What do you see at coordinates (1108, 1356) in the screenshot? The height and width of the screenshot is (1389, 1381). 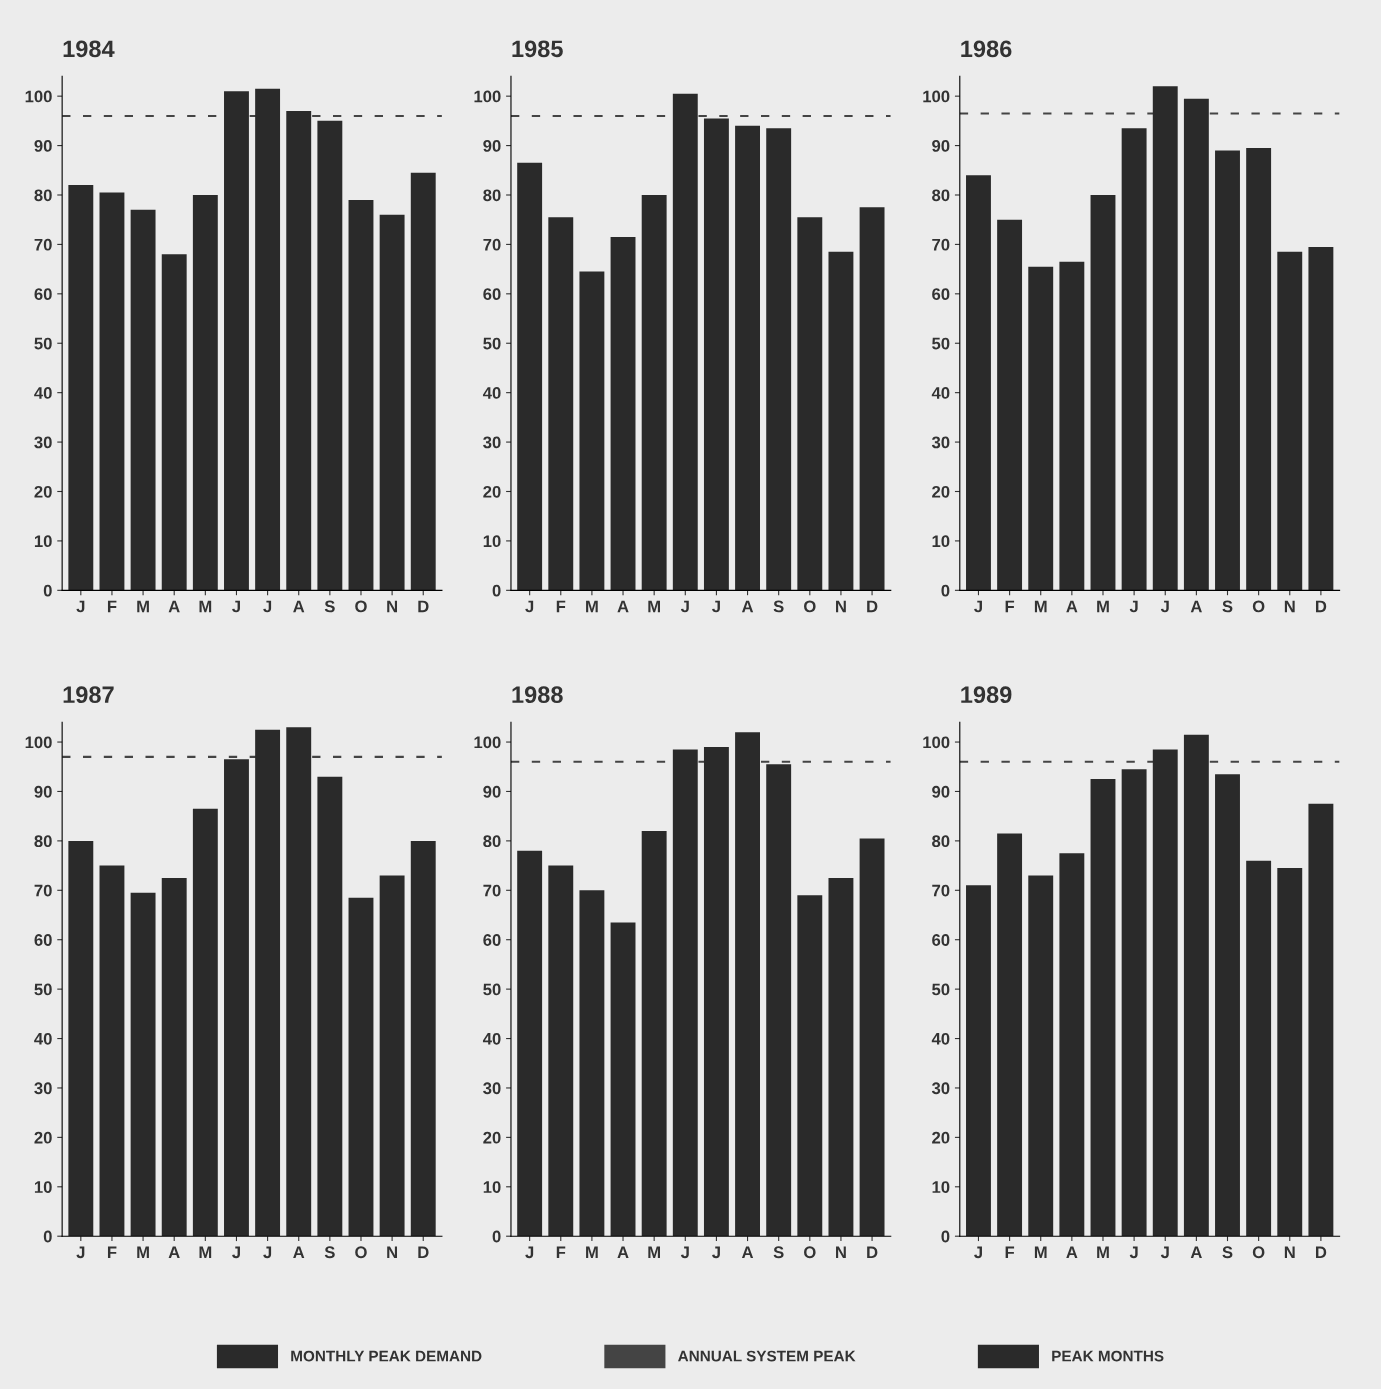 I see `text: PEAK MONTHS` at bounding box center [1108, 1356].